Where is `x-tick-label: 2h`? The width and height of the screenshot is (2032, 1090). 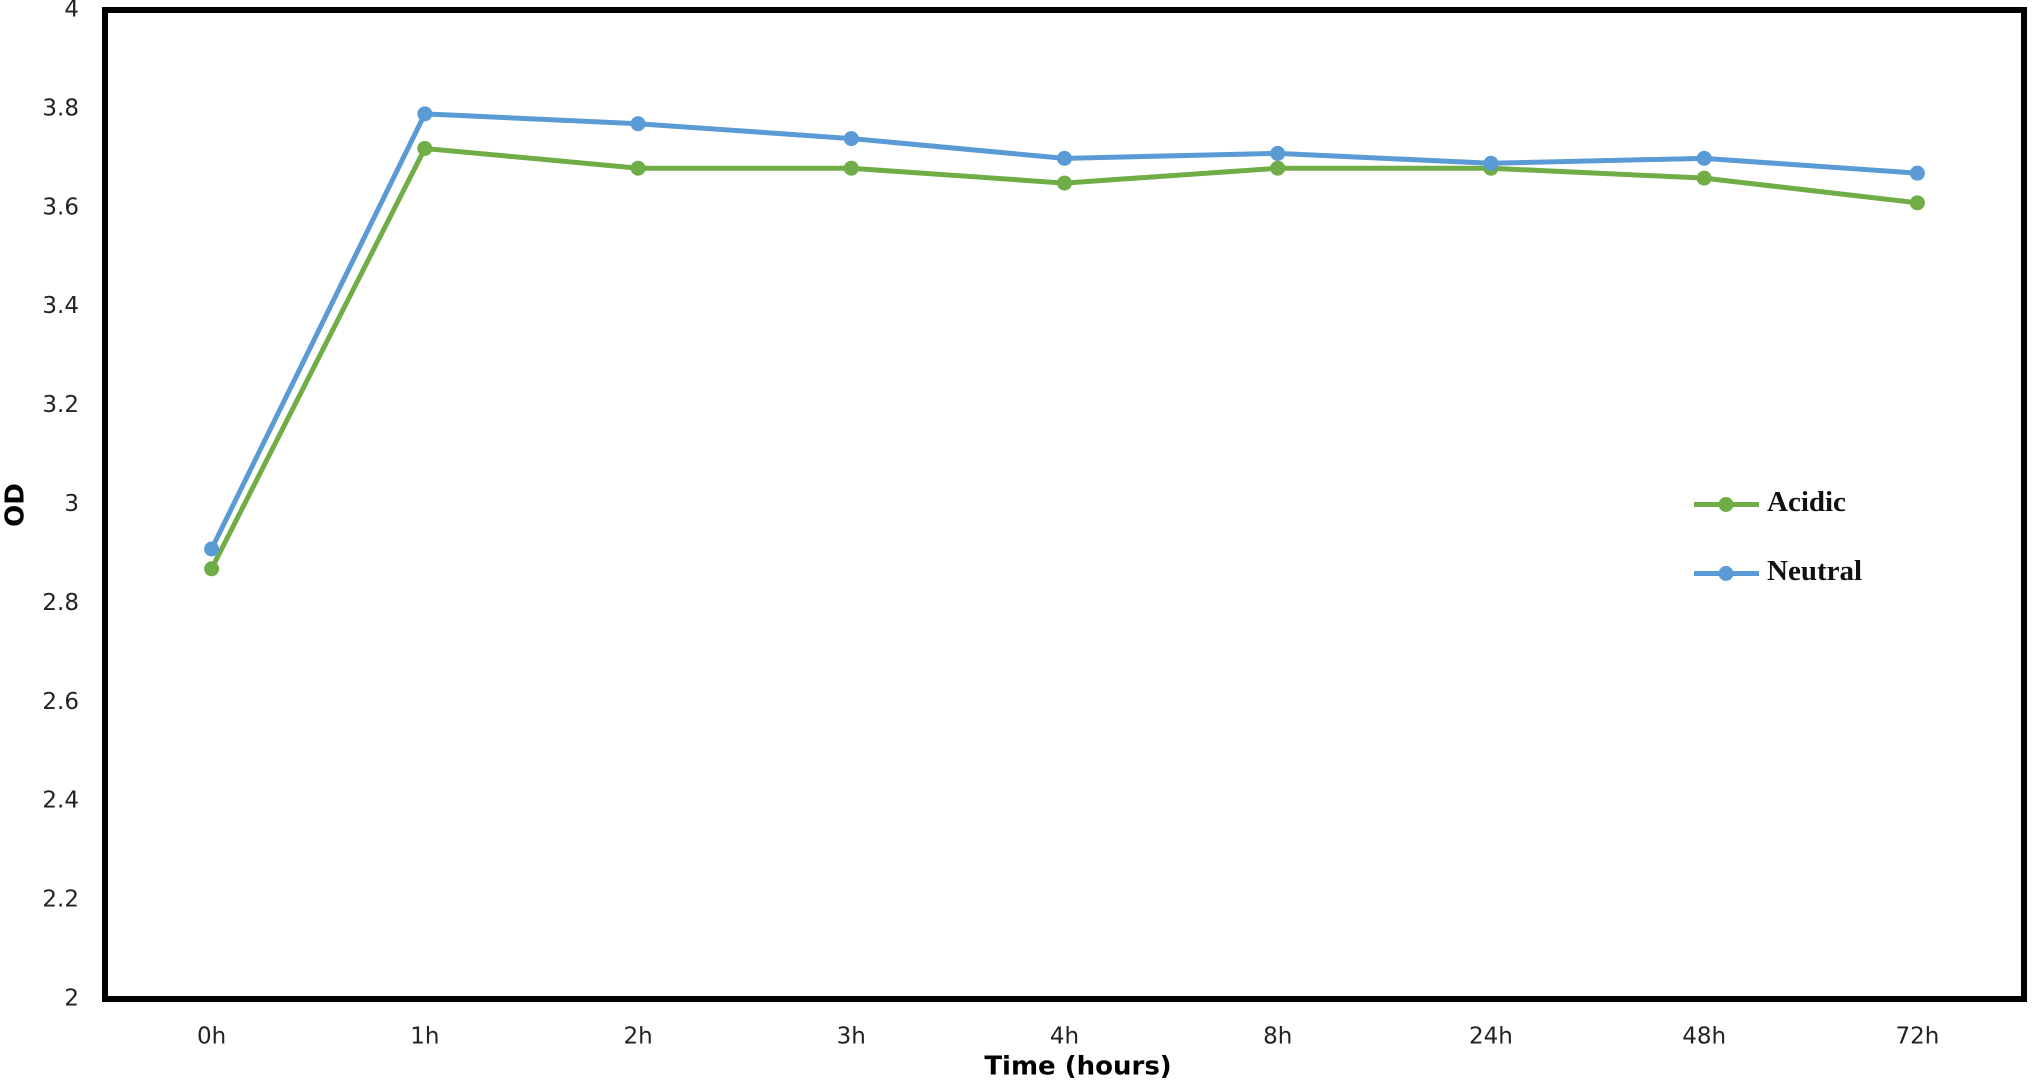
x-tick-label: 2h is located at coordinates (637, 1037).